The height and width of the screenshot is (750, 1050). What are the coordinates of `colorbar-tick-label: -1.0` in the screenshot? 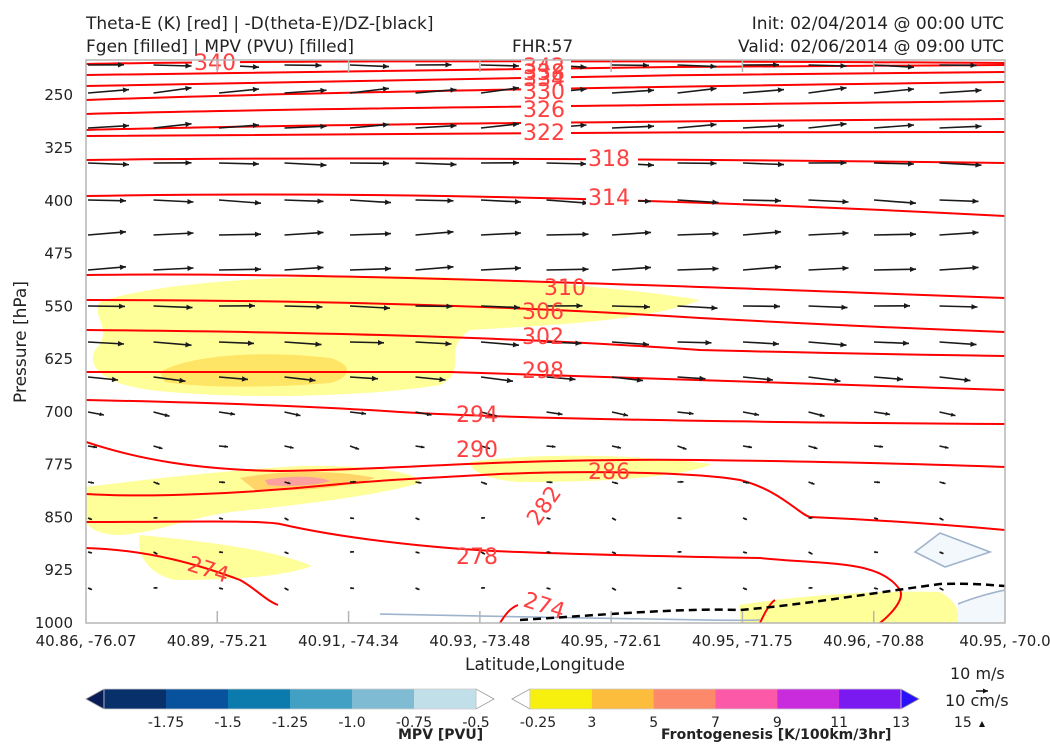 It's located at (351, 723).